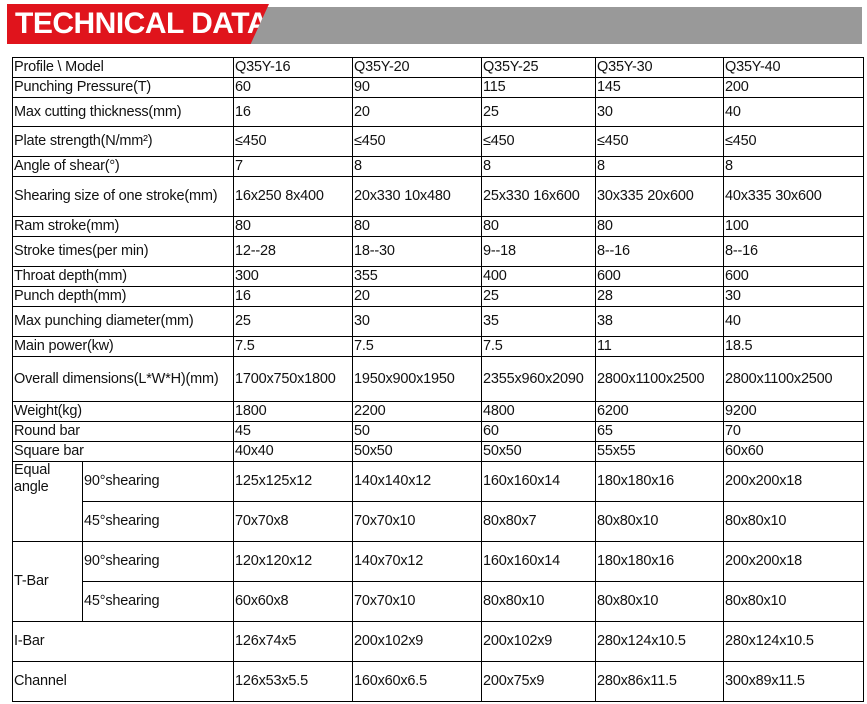 The height and width of the screenshot is (704, 867). What do you see at coordinates (417, 112) in the screenshot?
I see `value-cell: 20` at bounding box center [417, 112].